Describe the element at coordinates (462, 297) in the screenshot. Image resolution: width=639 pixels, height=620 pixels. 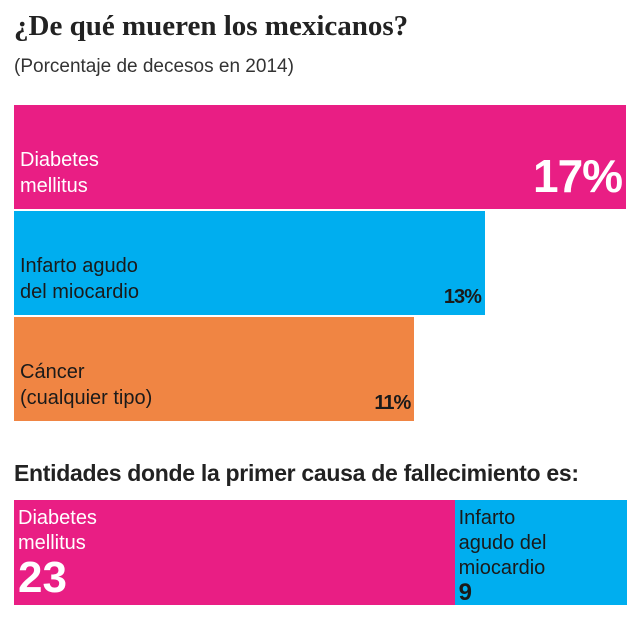
I see `bar-value-label: 13%` at that location.